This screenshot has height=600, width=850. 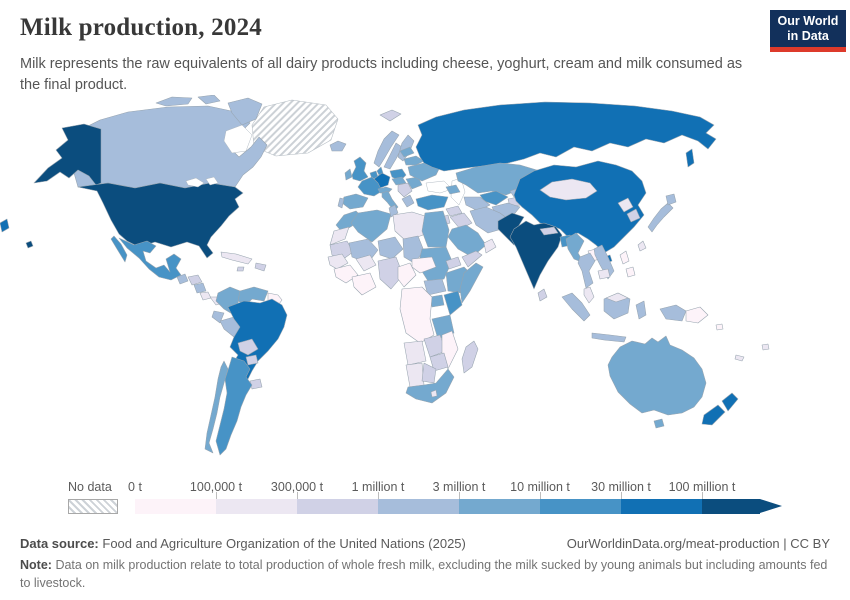 What do you see at coordinates (248, 347) in the screenshot?
I see `country-bolivia` at bounding box center [248, 347].